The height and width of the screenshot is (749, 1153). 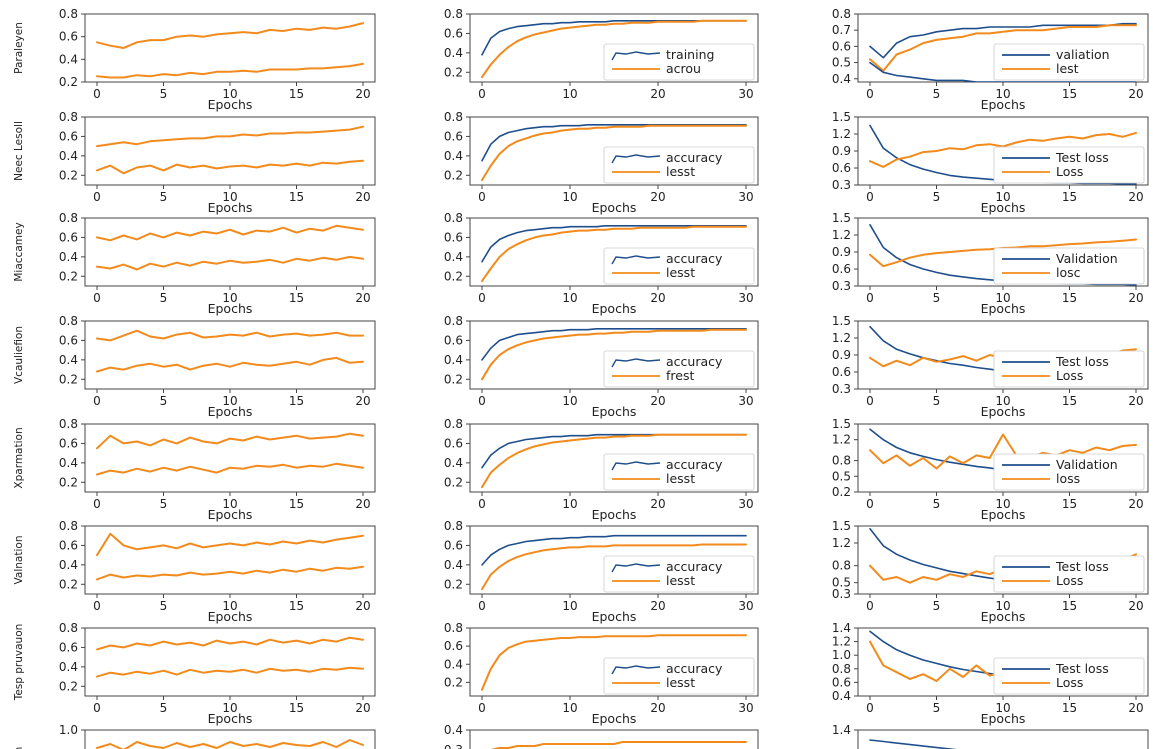 I want to click on chart-panel-r3c0: 0.2 0.4 0.6 0.8 0 5 10 15 20 Epochs Vcauliefion, so click(x=194, y=366).